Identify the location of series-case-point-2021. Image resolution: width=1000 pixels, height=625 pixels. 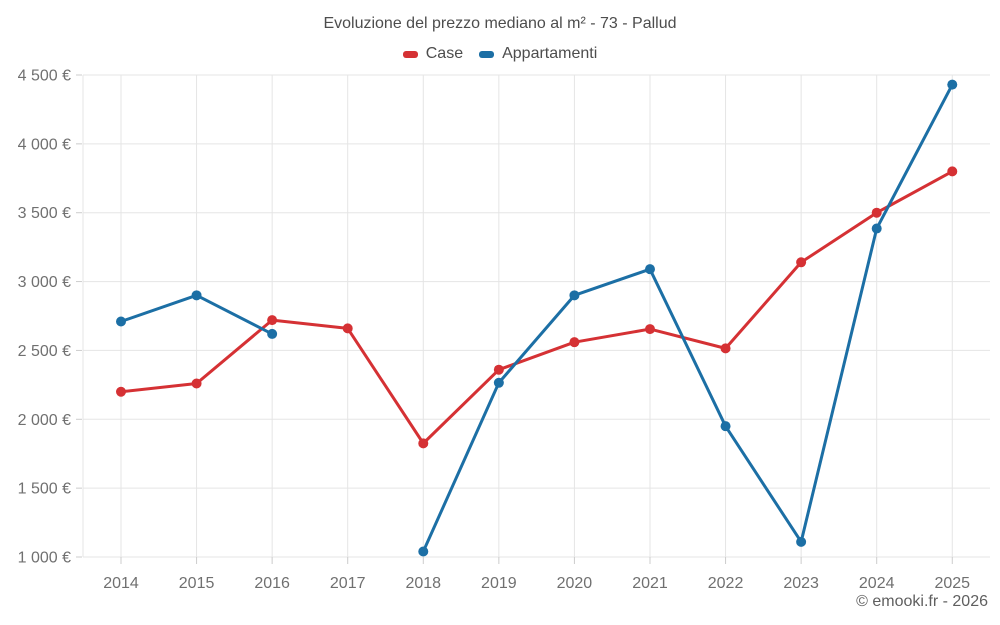
(649, 329).